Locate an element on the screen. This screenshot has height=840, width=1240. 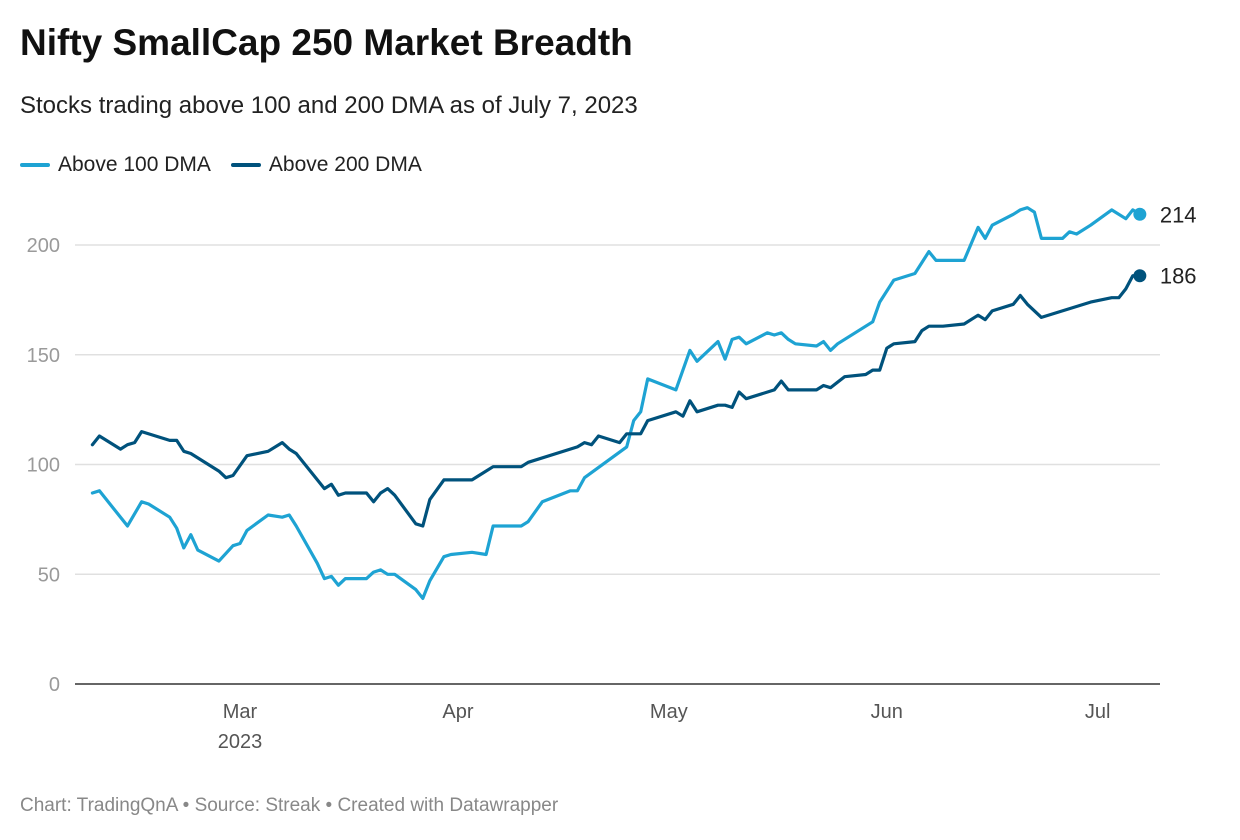
end-value-label: 214 is located at coordinates (1178, 214).